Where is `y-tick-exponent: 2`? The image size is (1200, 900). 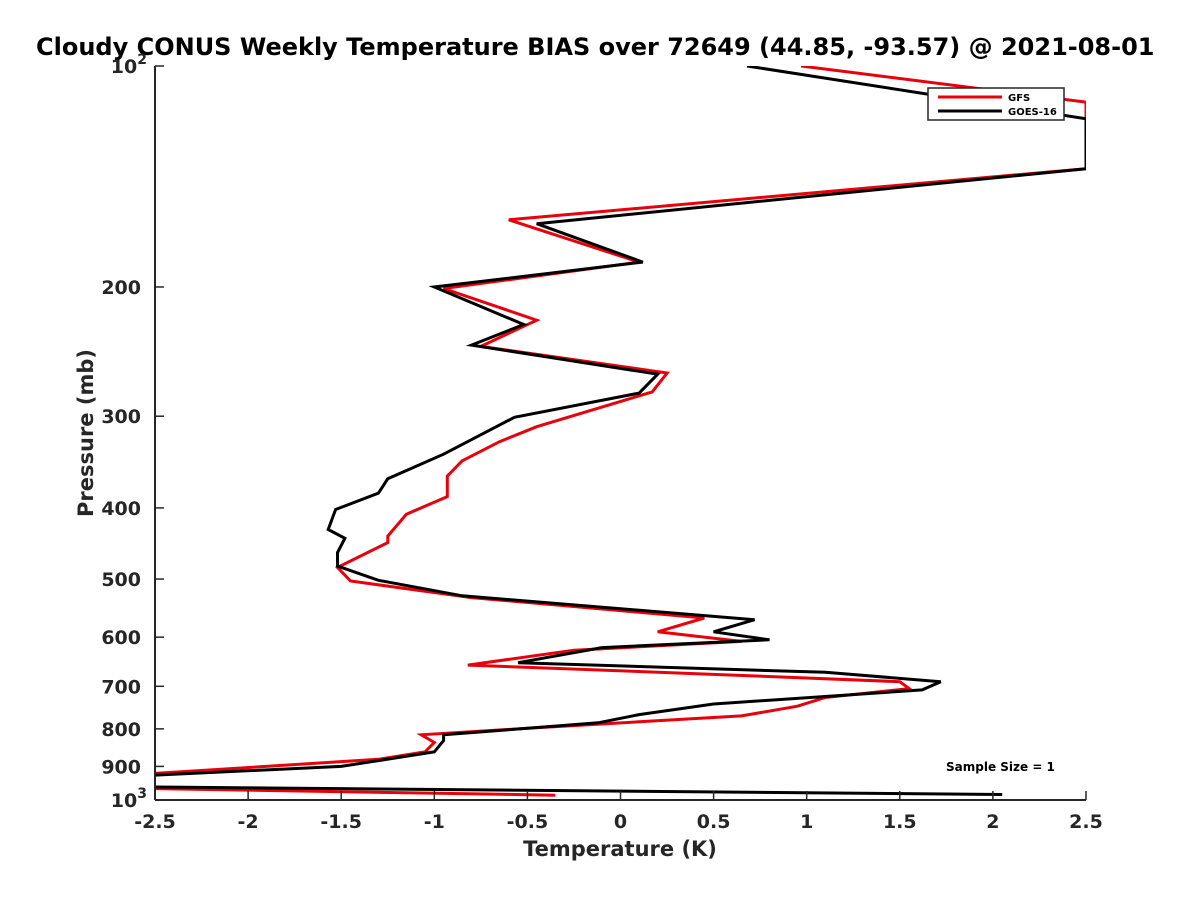
y-tick-exponent: 2 is located at coordinates (142, 60).